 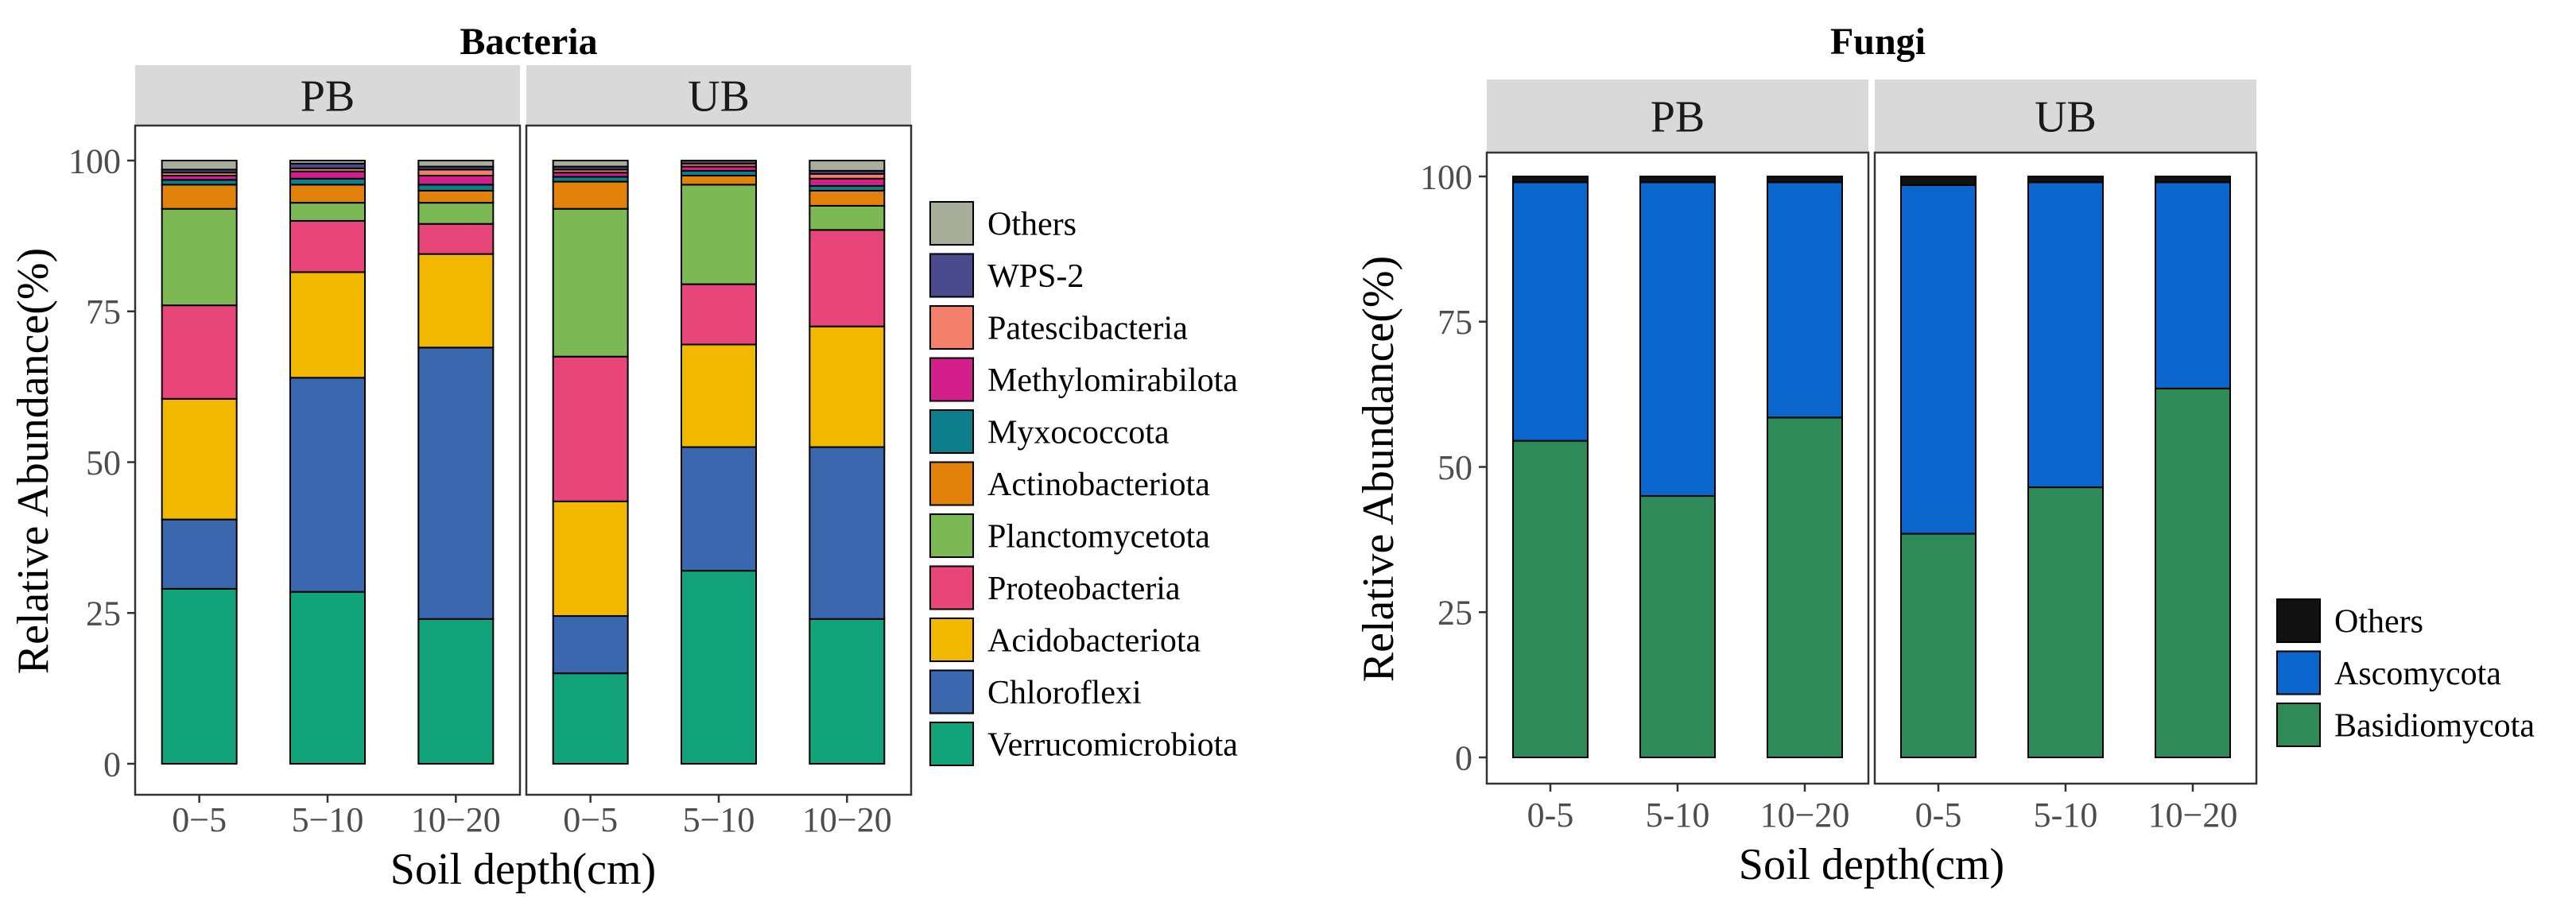 I want to click on fungi-facet-label: PB, so click(x=1678, y=117).